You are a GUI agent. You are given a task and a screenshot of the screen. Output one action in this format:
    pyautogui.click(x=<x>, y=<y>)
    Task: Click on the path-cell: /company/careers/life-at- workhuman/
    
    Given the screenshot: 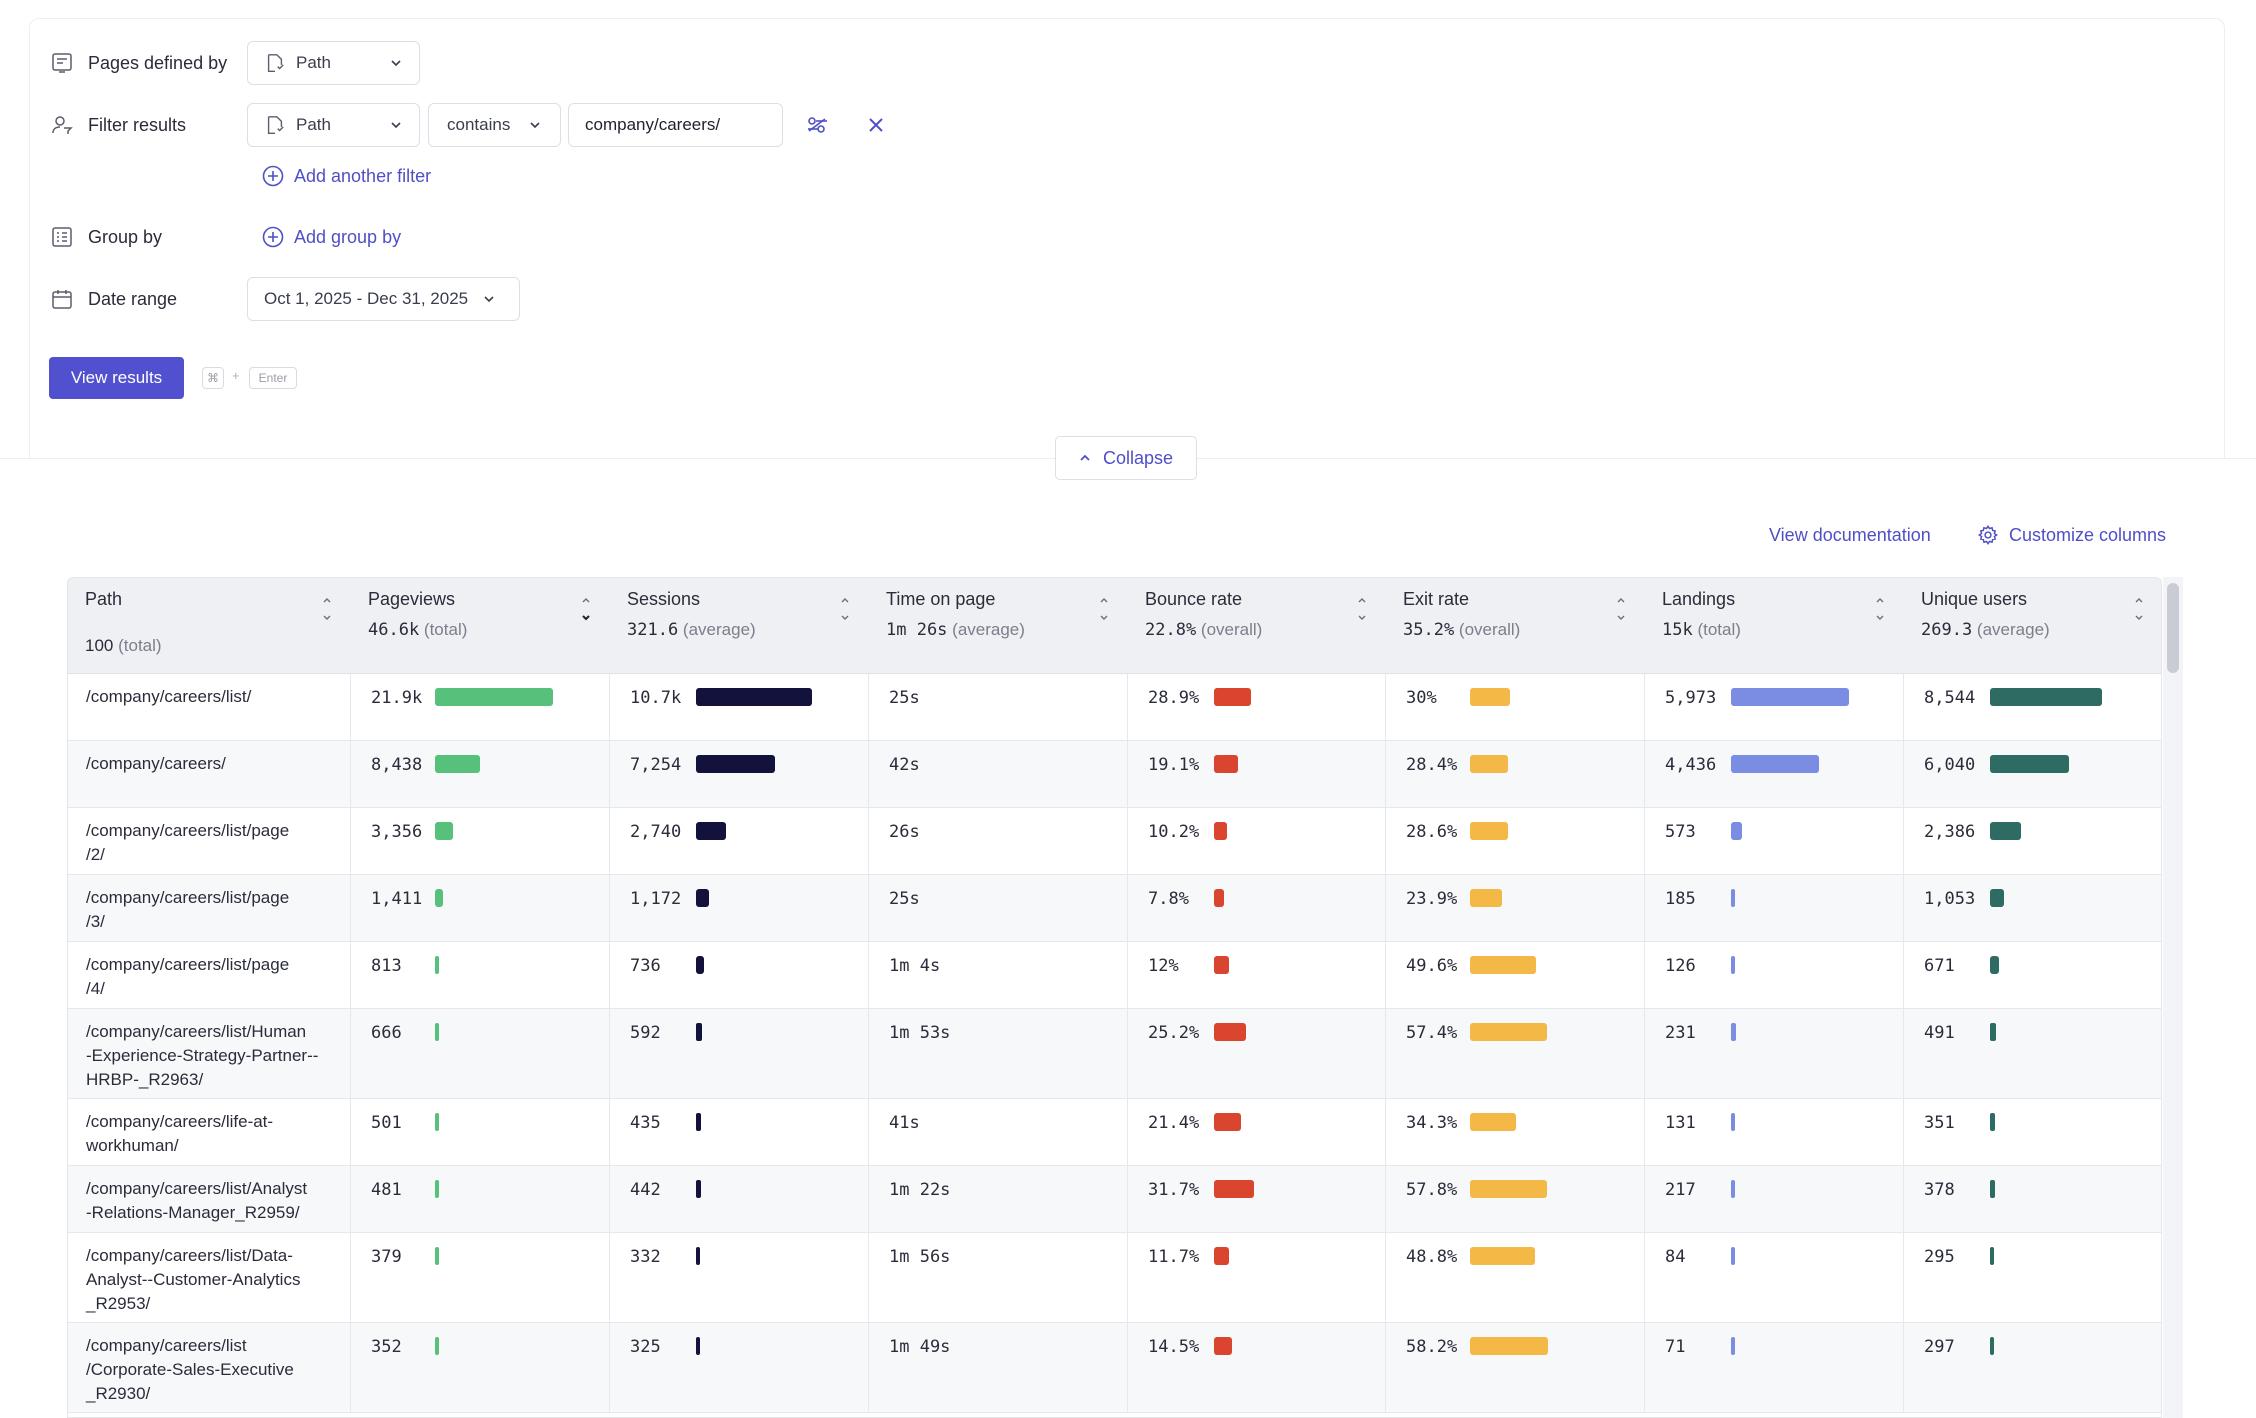 What is the action you would take?
    pyautogui.click(x=209, y=1132)
    